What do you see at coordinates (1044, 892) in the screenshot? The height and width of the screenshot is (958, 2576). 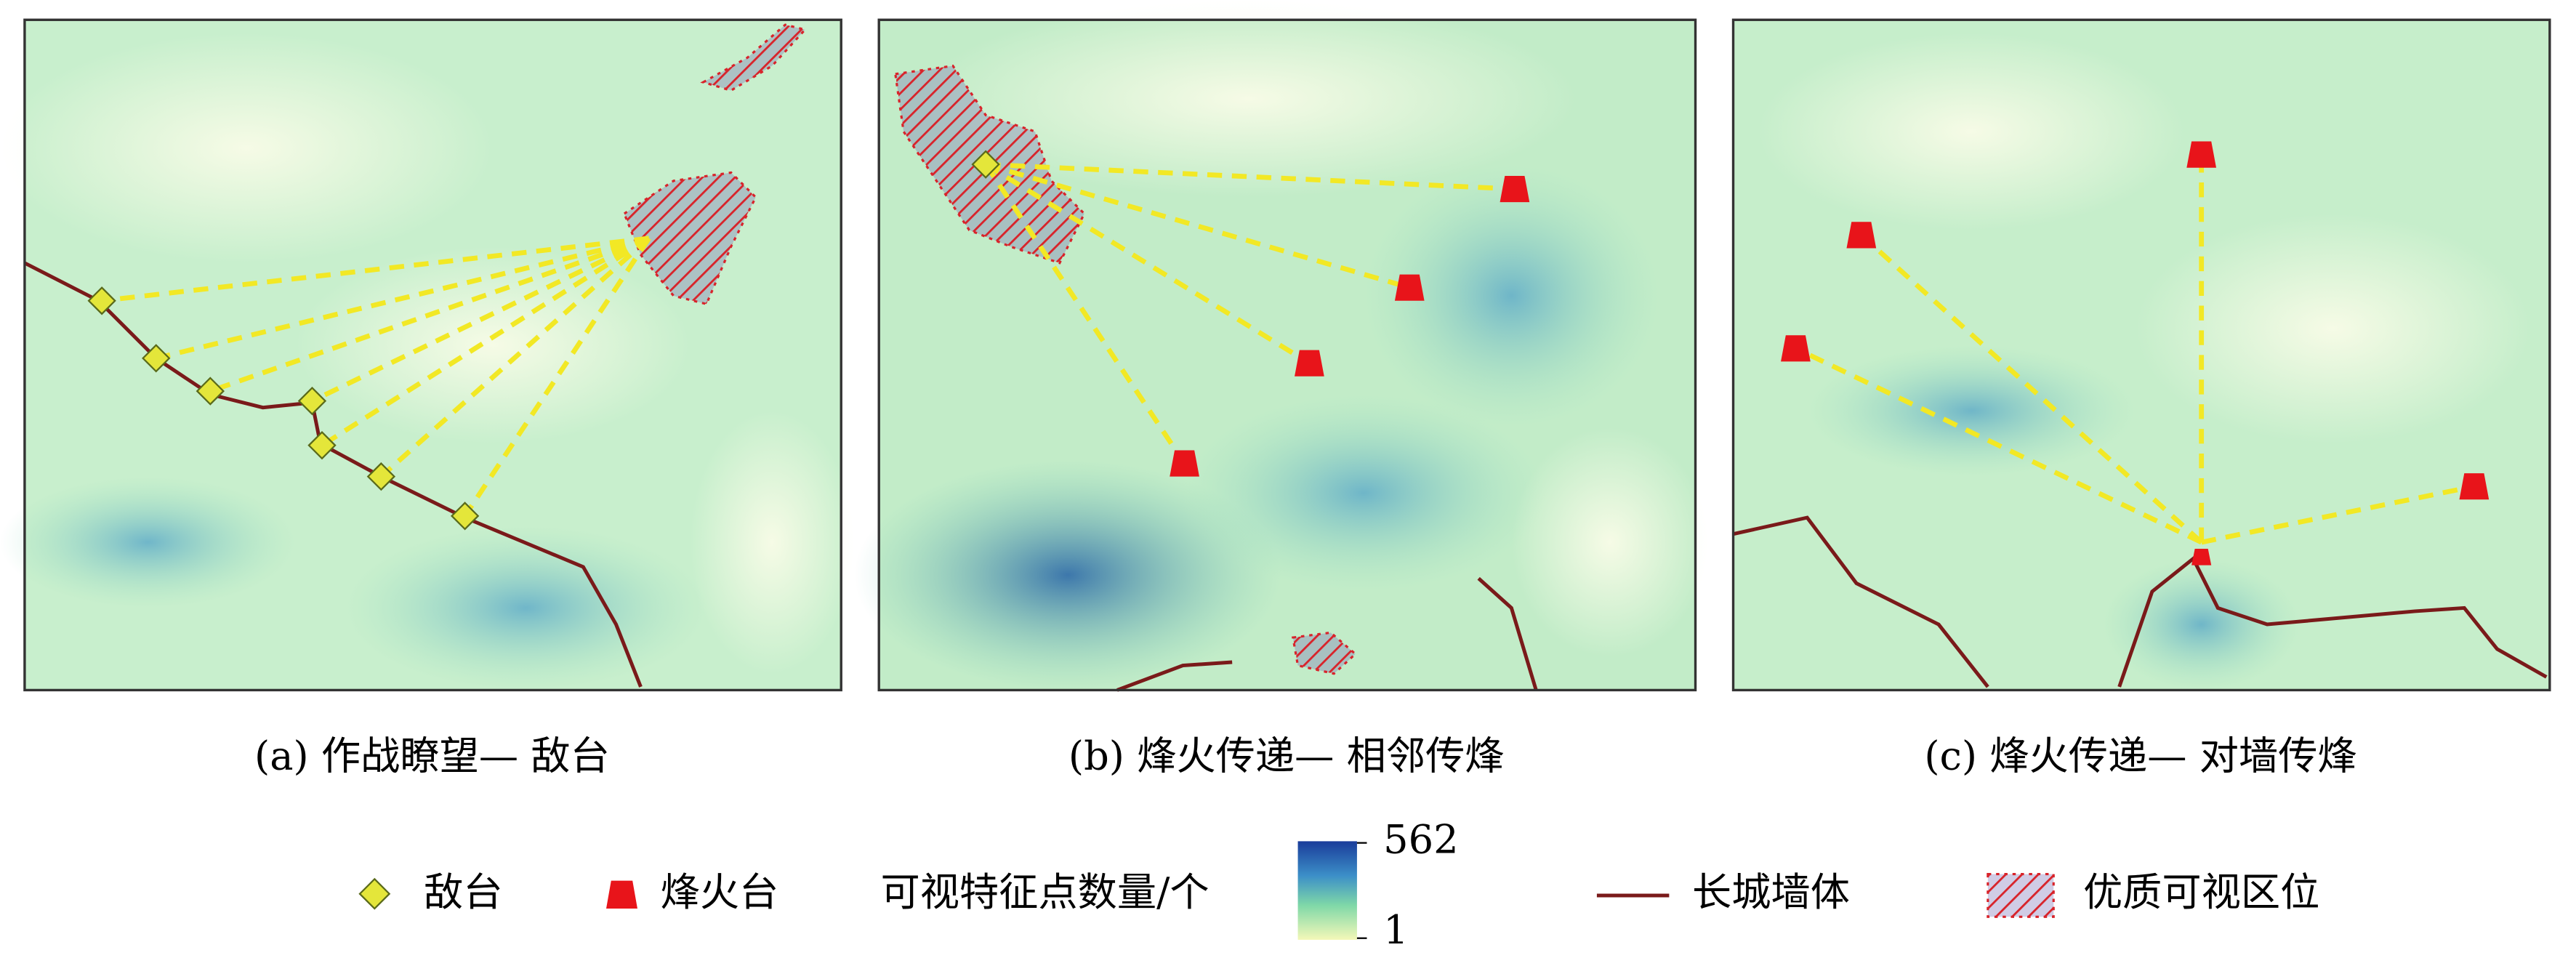 I see `legend-label: 可视特征点数量/个` at bounding box center [1044, 892].